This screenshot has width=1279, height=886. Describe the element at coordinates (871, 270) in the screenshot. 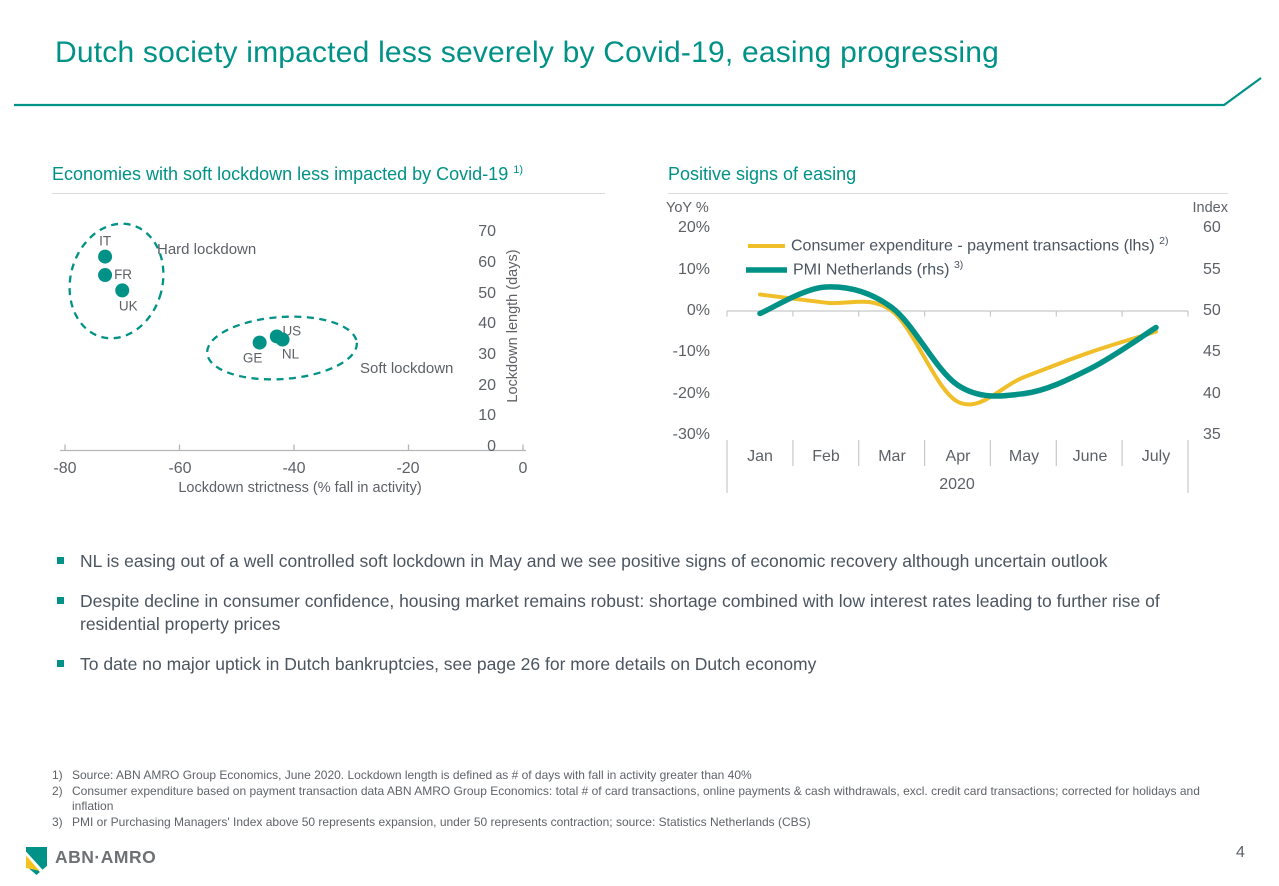

I see `legend-series-name: PMI Netherlands (rhs)` at that location.